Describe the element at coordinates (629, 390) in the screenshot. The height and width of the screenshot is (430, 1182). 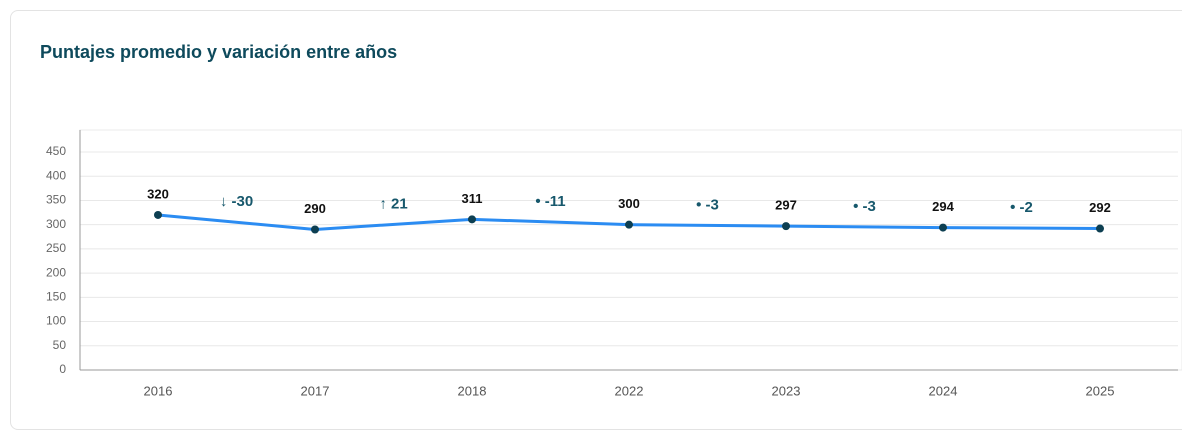
I see `x-tick-label: 2022` at that location.